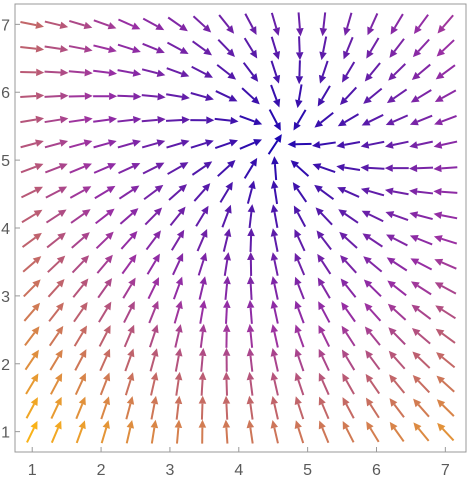  Describe the element at coordinates (101, 470) in the screenshot. I see `x-tick-label: 2` at that location.